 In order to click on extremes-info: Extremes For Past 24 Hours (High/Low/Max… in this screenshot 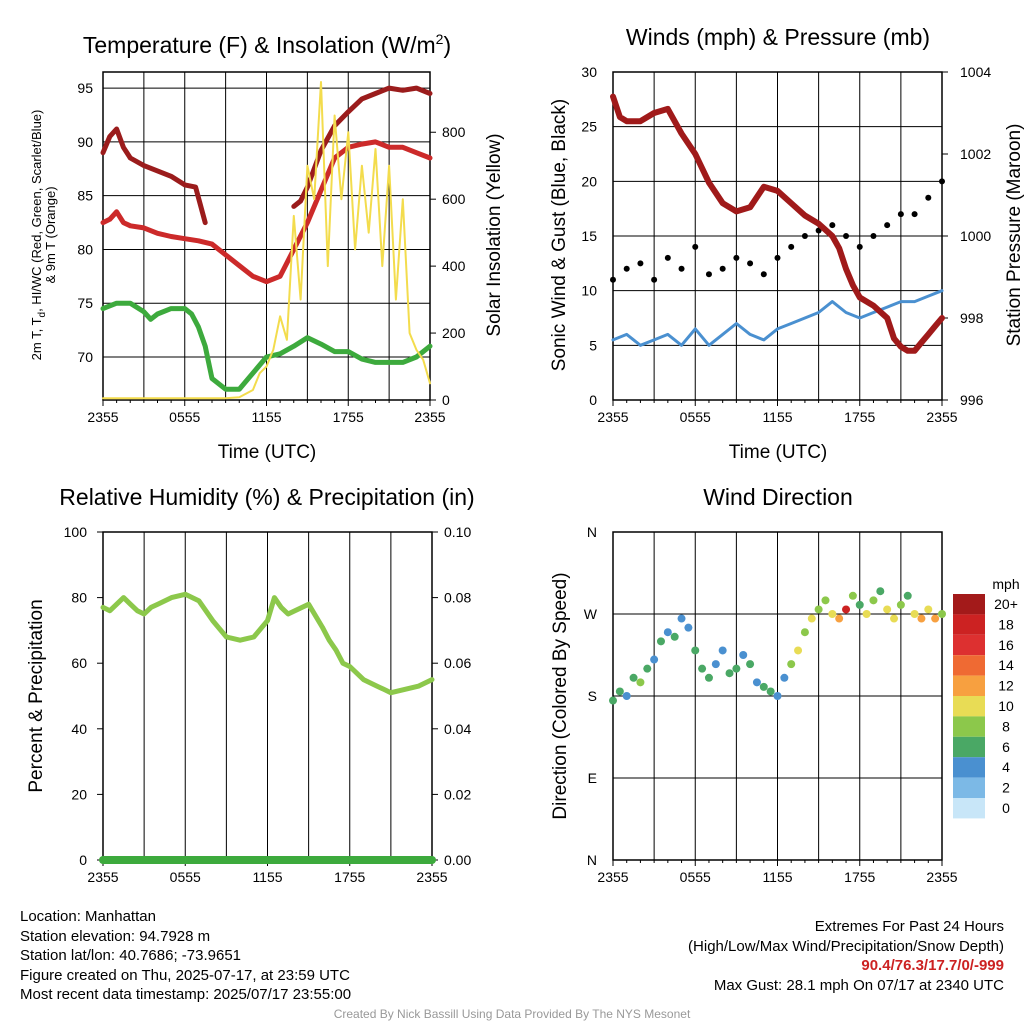, I will do `click(846, 956)`.